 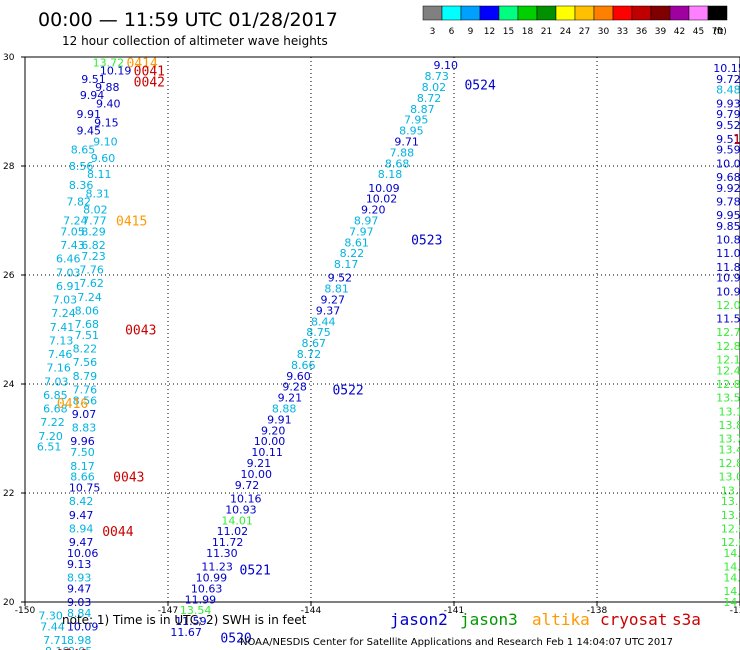 I want to click on wave-height-point: 9.59, so click(x=728, y=150).